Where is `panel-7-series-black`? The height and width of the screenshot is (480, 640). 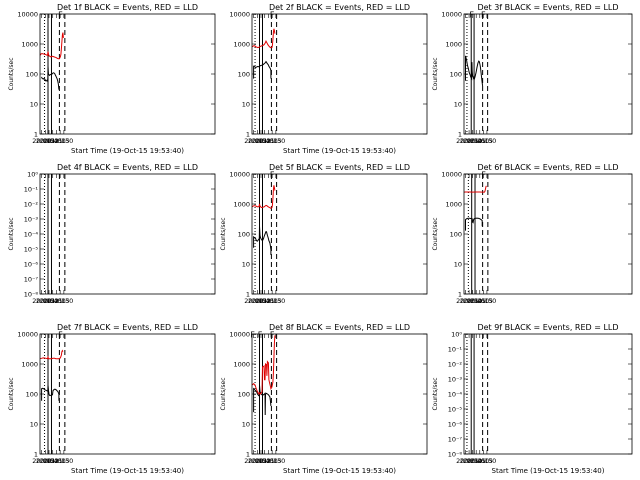 panel-7-series-black is located at coordinates (50, 392).